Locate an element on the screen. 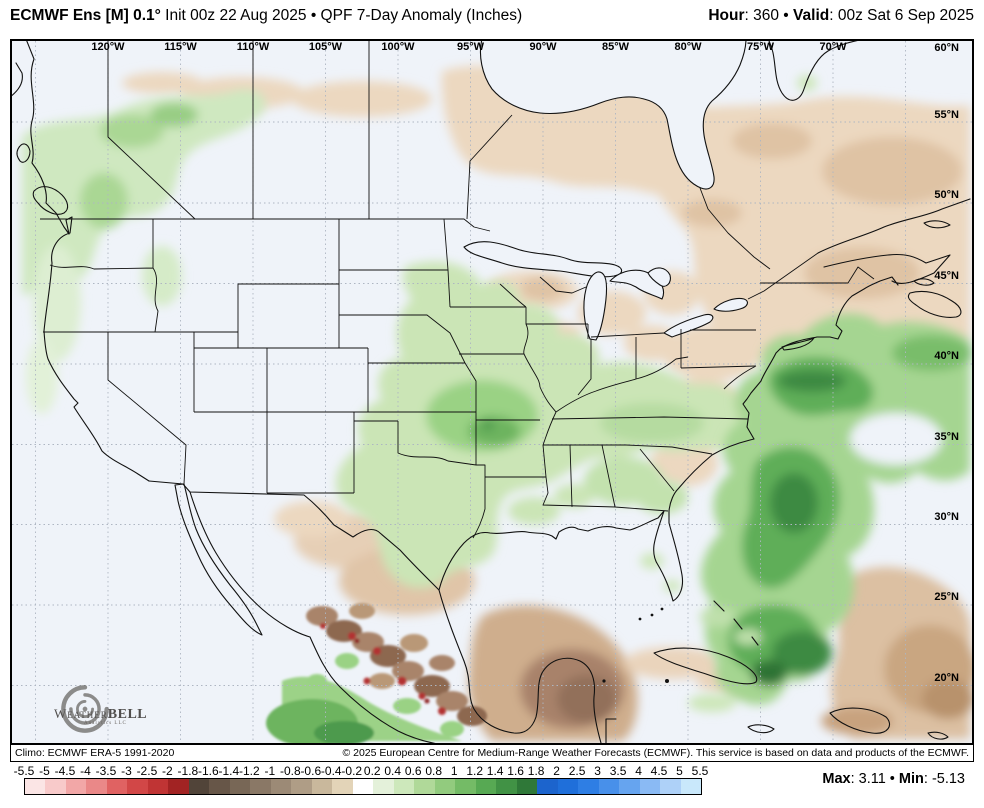 The height and width of the screenshot is (808, 984). colorbar-tick: 0.2 is located at coordinates (372, 771).